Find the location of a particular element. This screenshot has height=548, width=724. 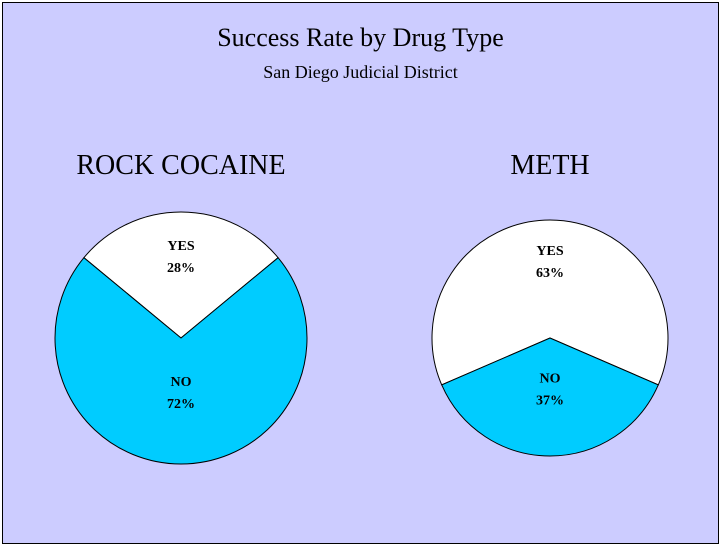

slice-label-rock-cocaine-yes: YES is located at coordinates (180, 246).